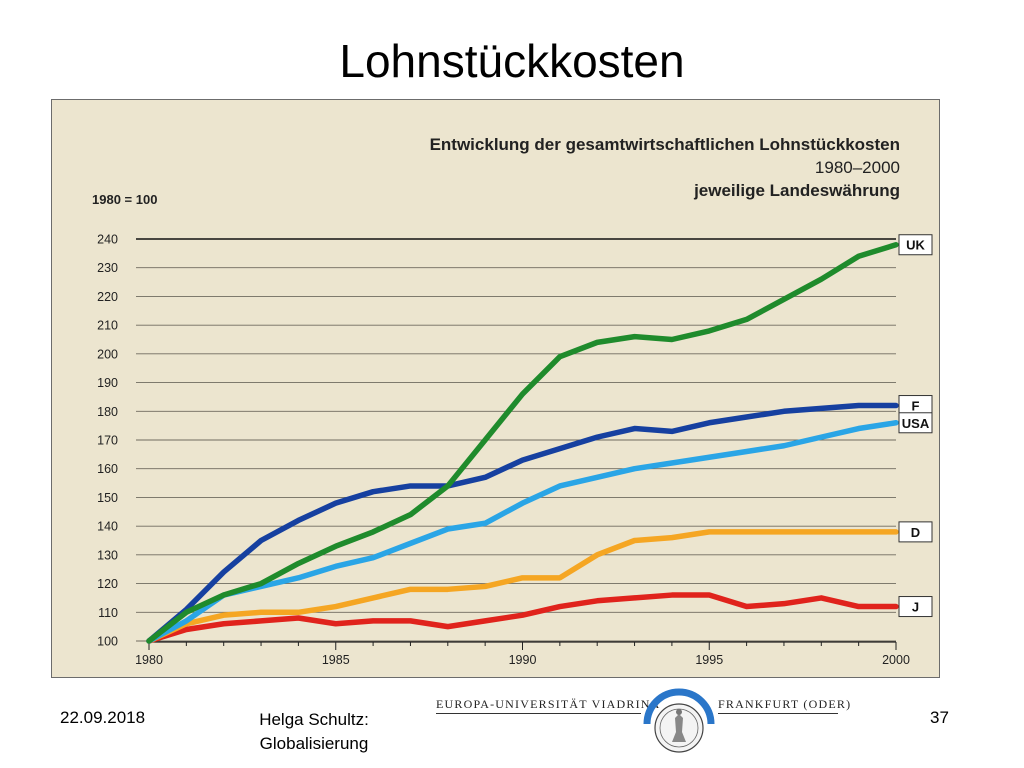  Describe the element at coordinates (107, 412) in the screenshot. I see `y-tick-label: 180` at that location.